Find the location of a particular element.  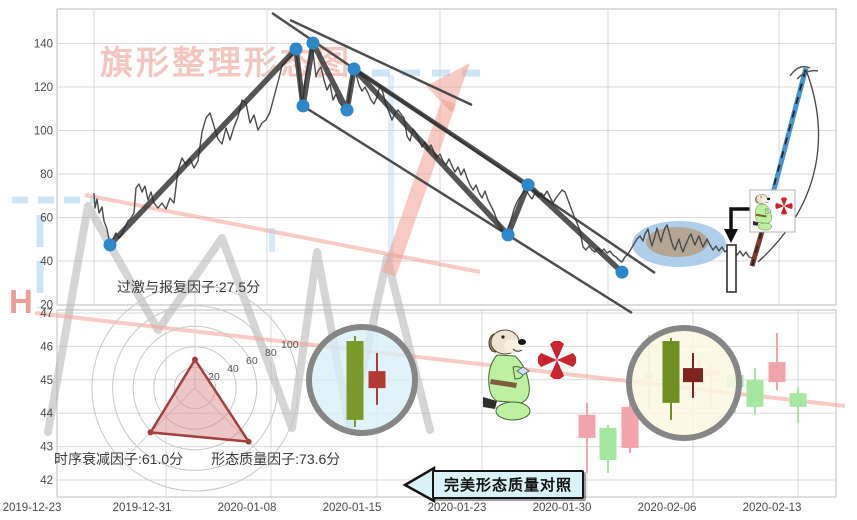

magnifier-circle is located at coordinates (684, 383).